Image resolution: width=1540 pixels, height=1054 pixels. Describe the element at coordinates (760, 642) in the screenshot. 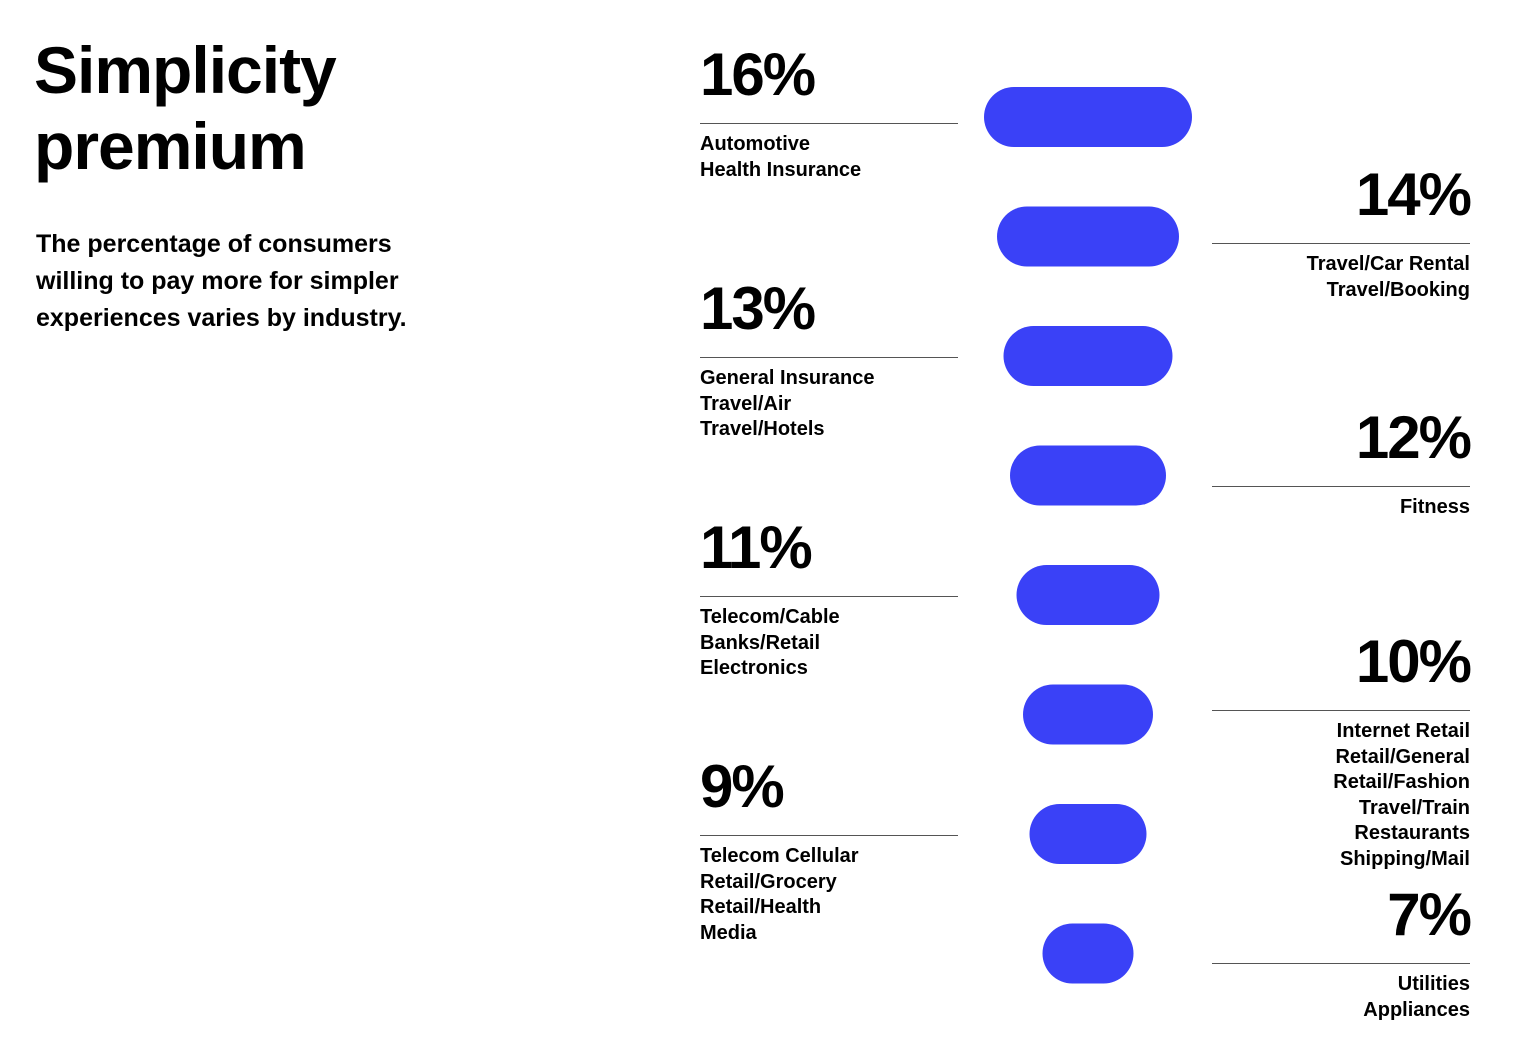

I see `industry-item: Banks/Retail` at that location.